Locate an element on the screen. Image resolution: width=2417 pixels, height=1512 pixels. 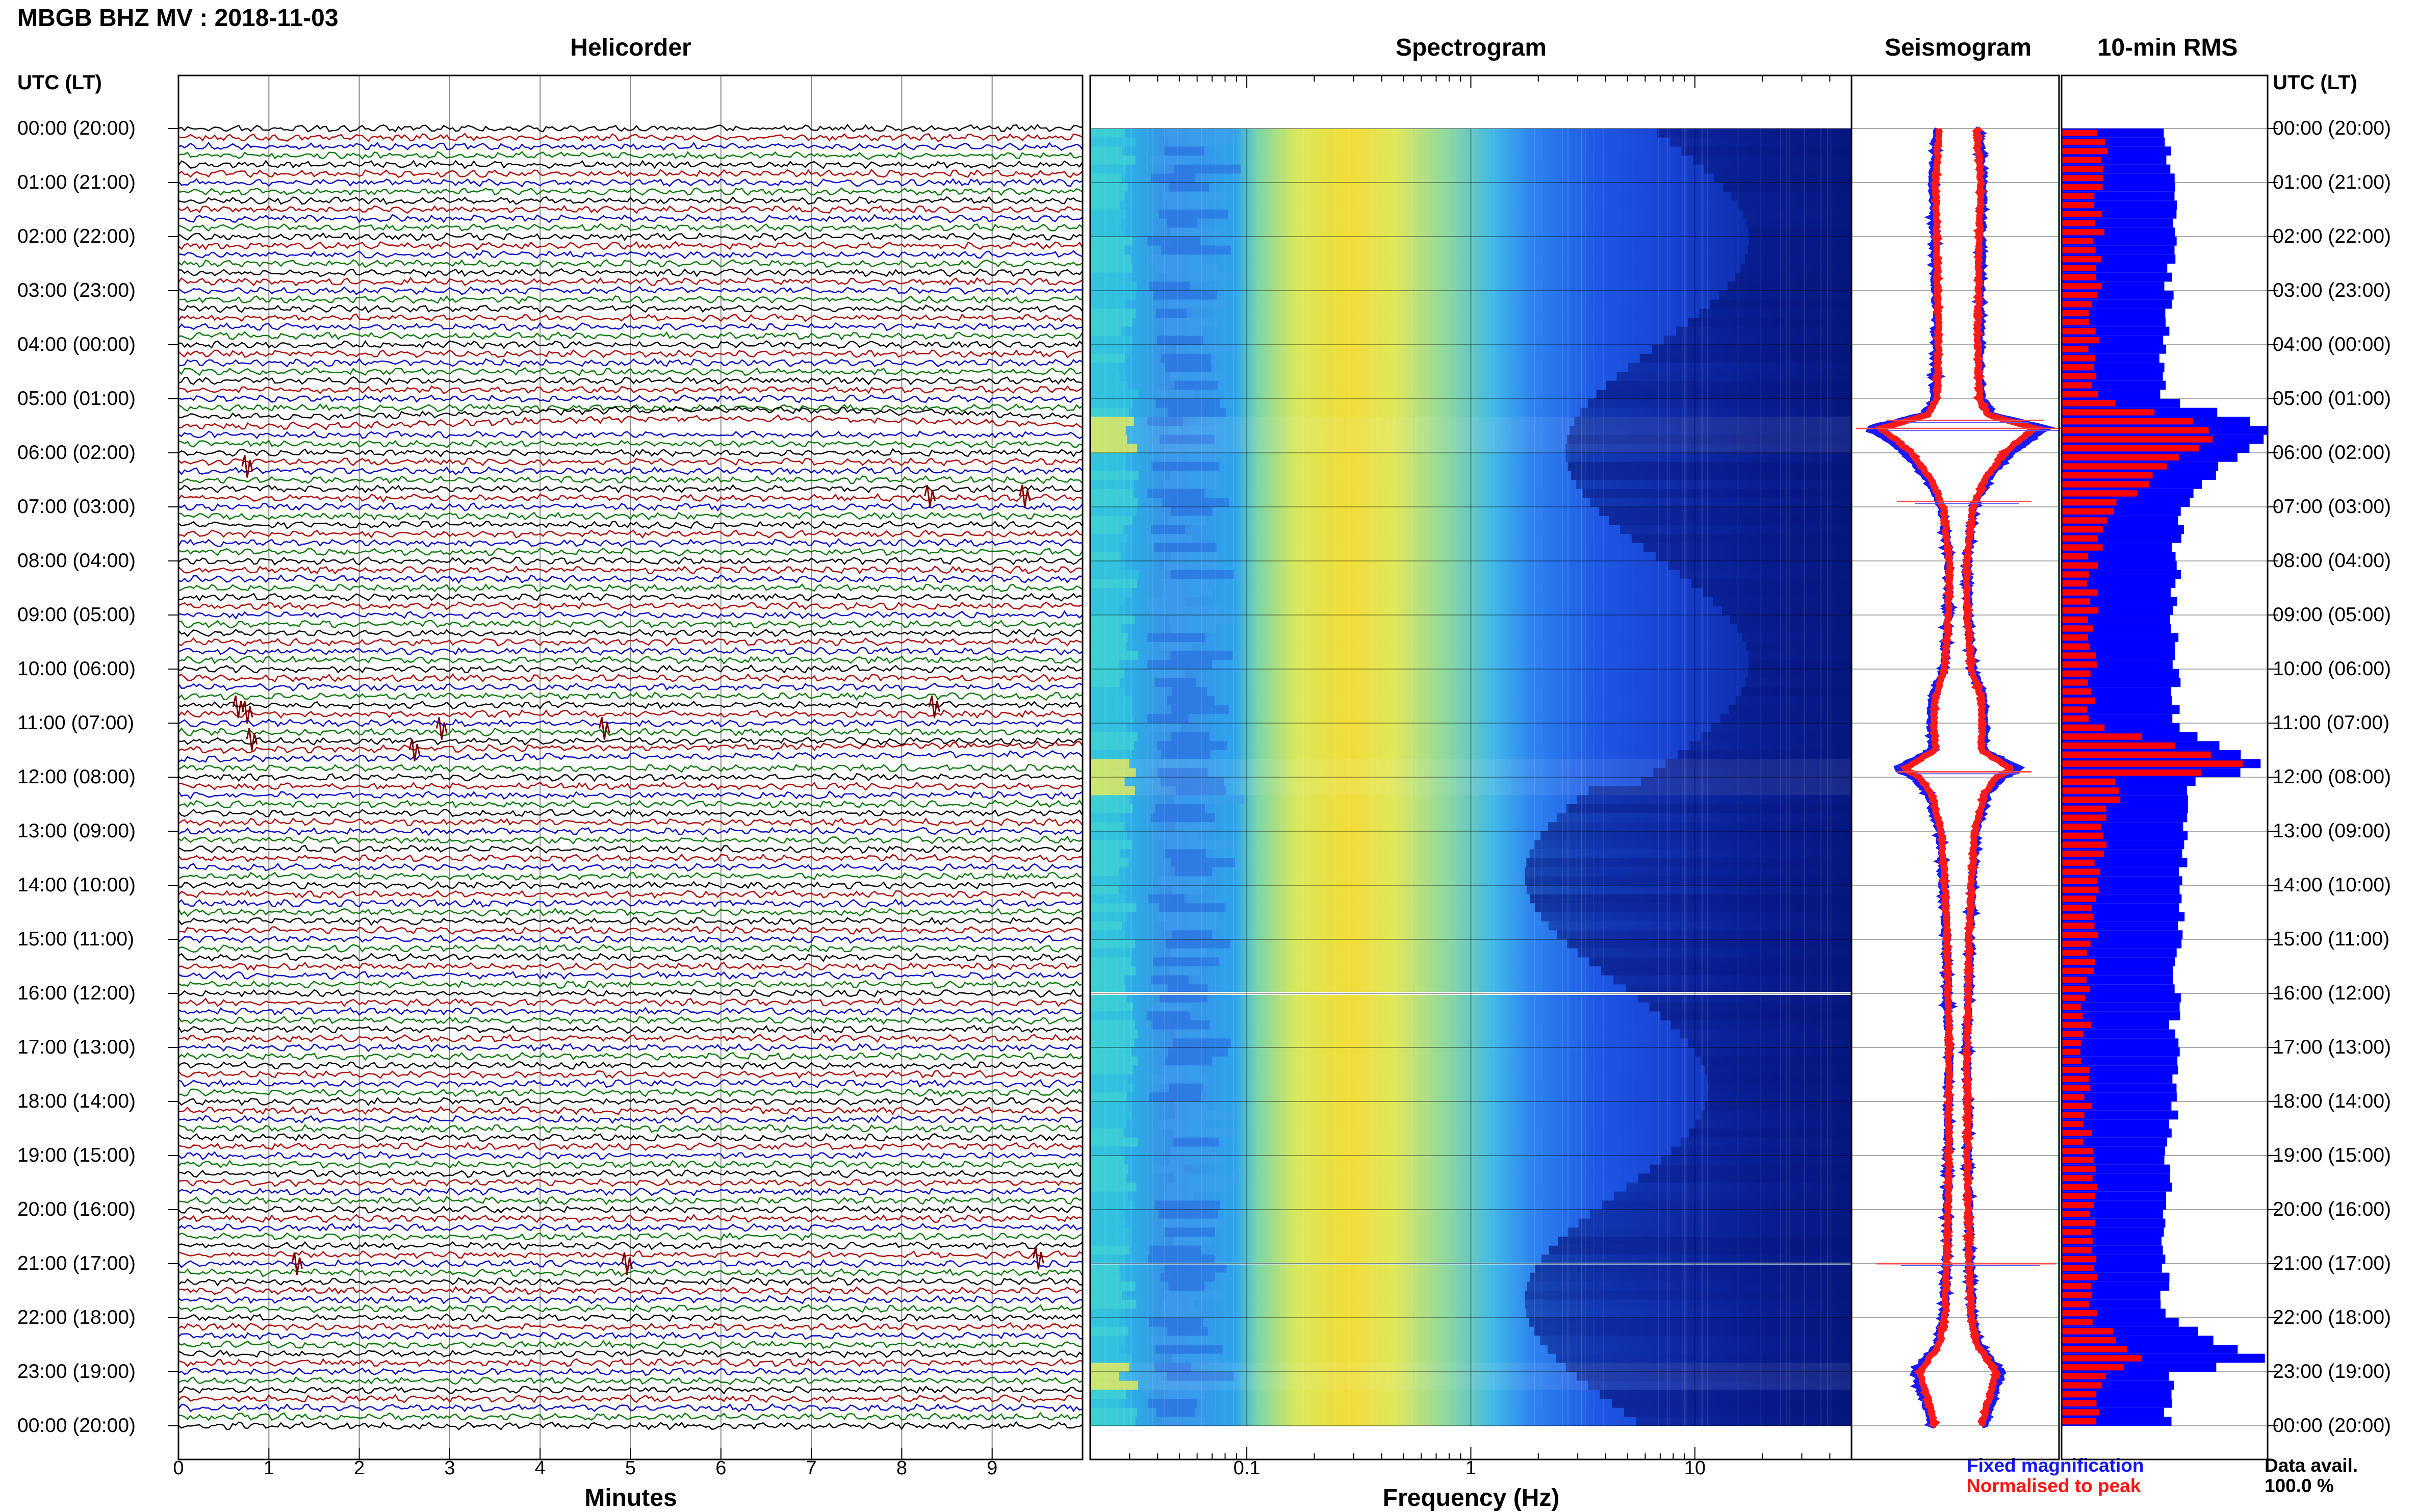
time-label-right: 22:00 (18:00) is located at coordinates (2332, 1317).